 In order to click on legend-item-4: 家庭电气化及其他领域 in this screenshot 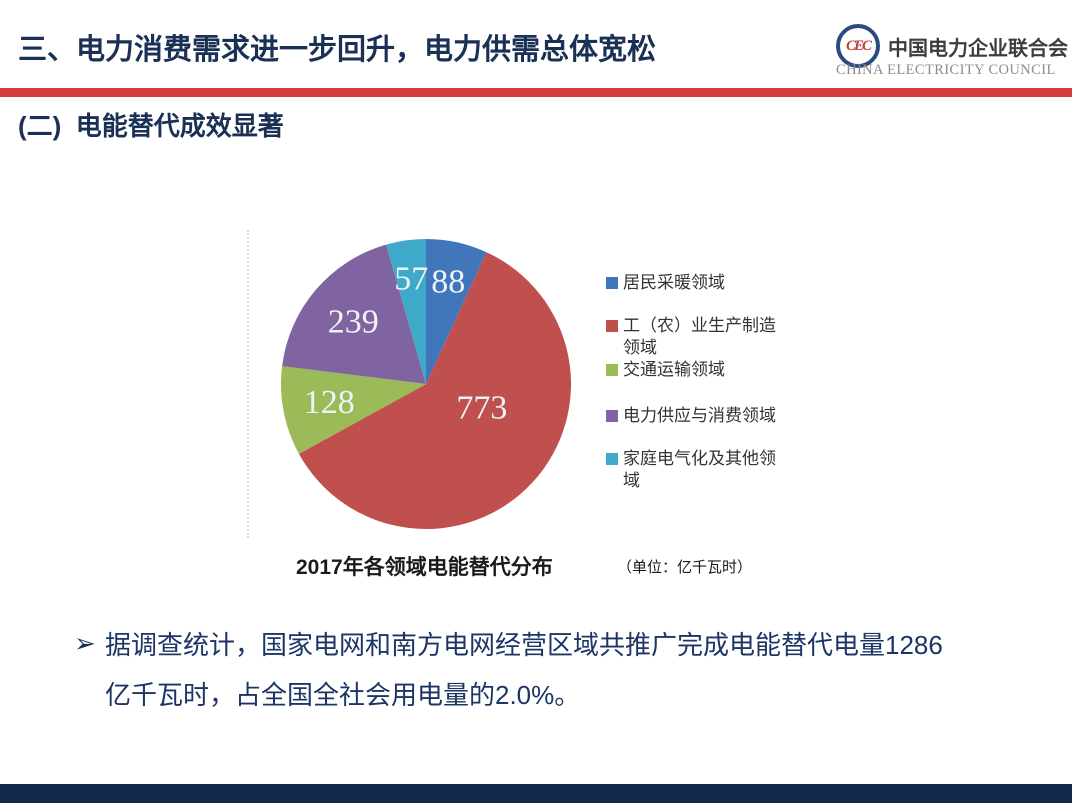, I will do `click(694, 470)`.